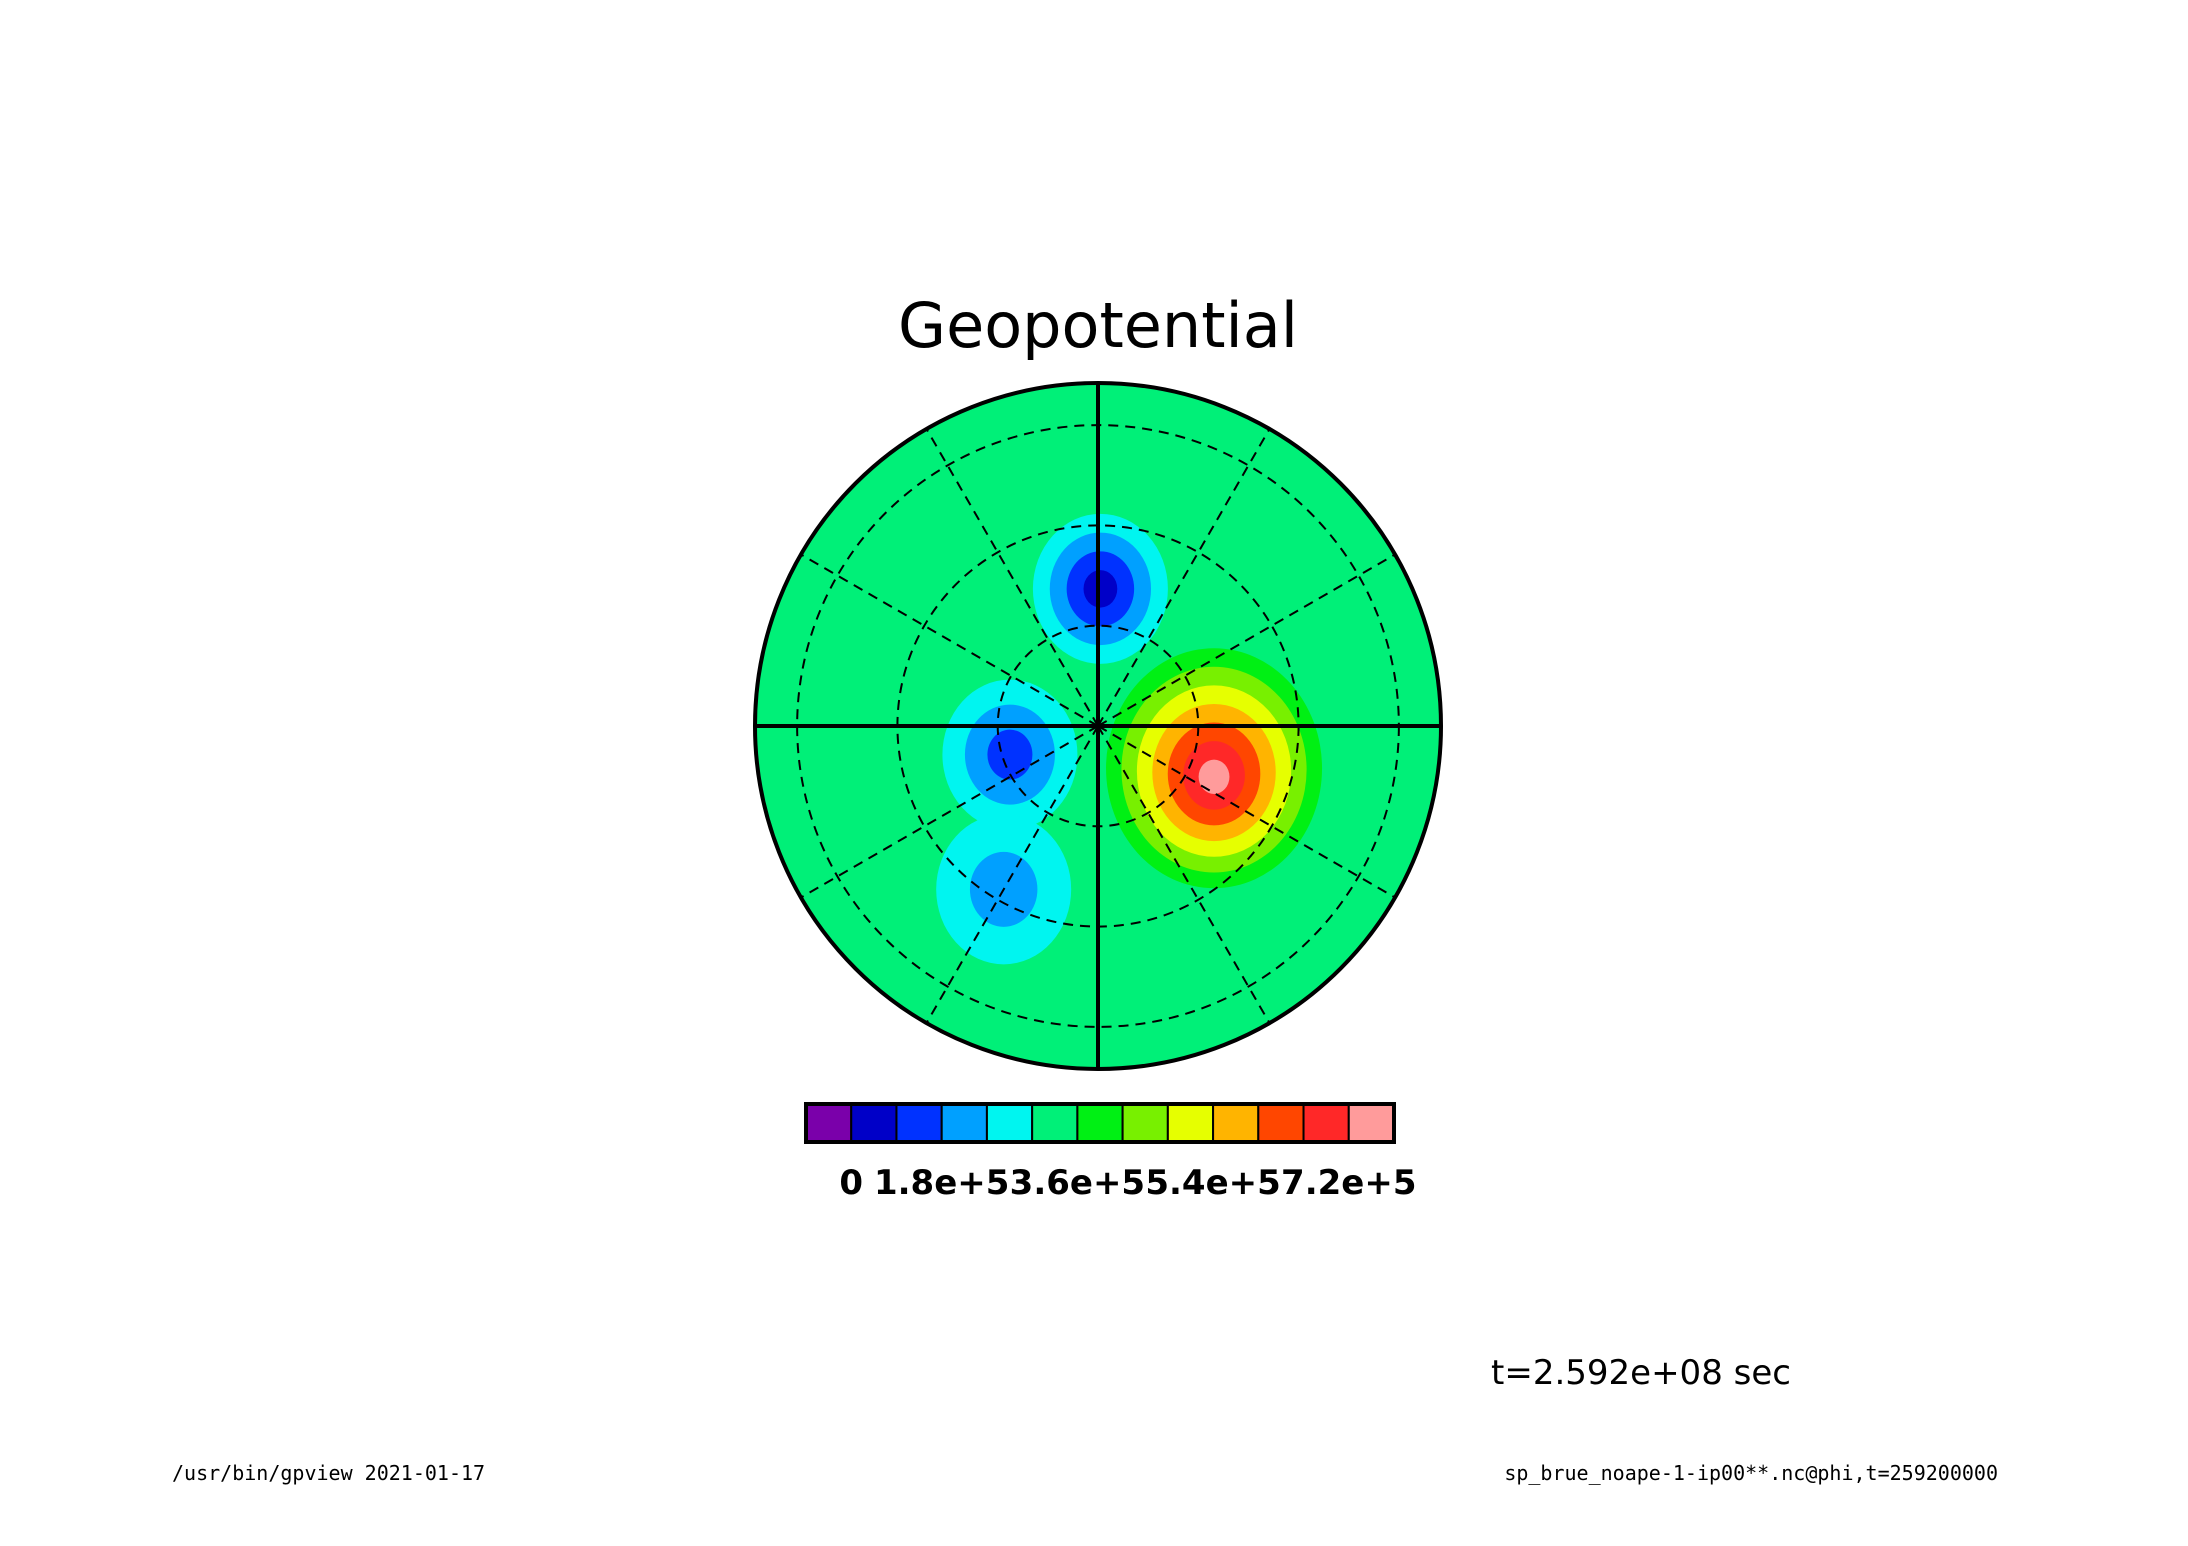  I want to click on colorbar-tick-label: 1.8e+5, so click(941, 1183).